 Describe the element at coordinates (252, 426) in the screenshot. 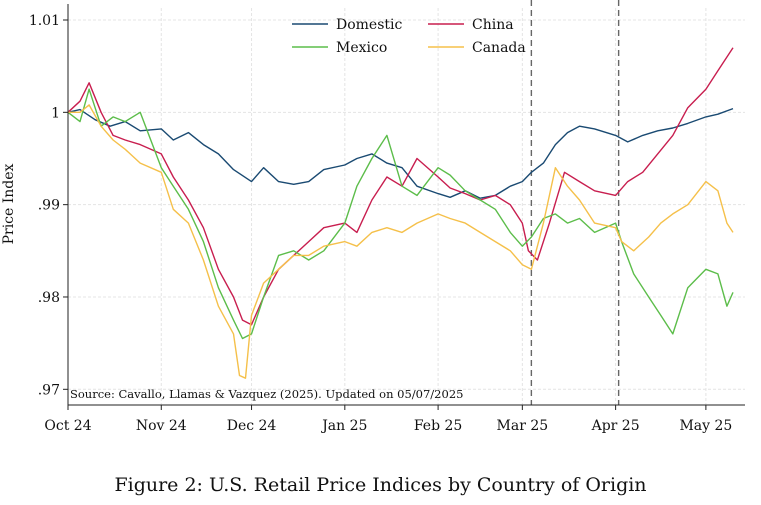

I see `x-tick-label: Dec 24` at that location.